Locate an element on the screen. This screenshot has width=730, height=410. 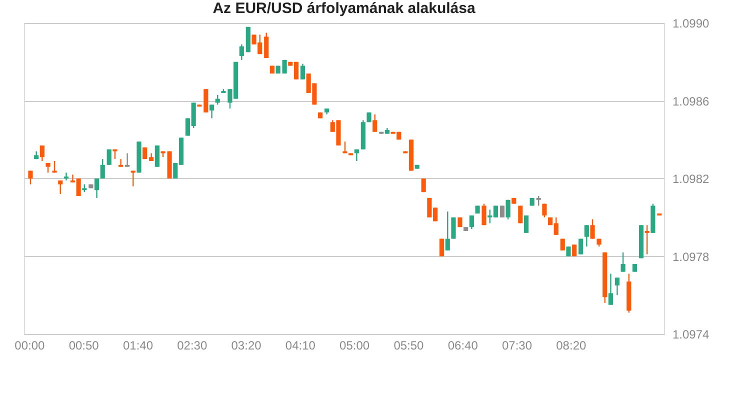
y-tick-label: 1.0986 is located at coordinates (691, 101).